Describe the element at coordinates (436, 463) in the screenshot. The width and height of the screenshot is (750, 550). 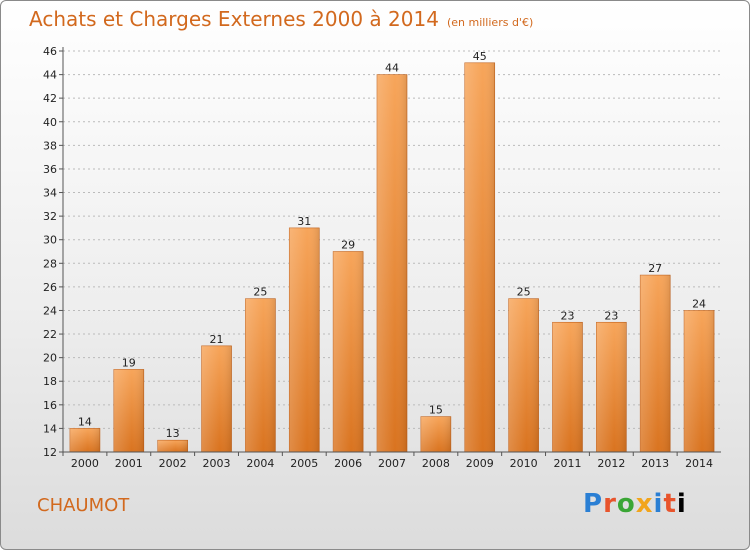
I see `x-tick-label: 2008` at that location.